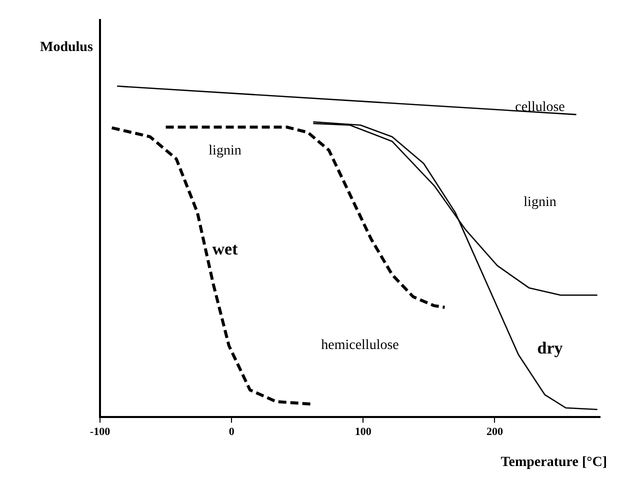 This screenshot has width=617, height=482. What do you see at coordinates (550, 348) in the screenshot?
I see `annotation: dry` at bounding box center [550, 348].